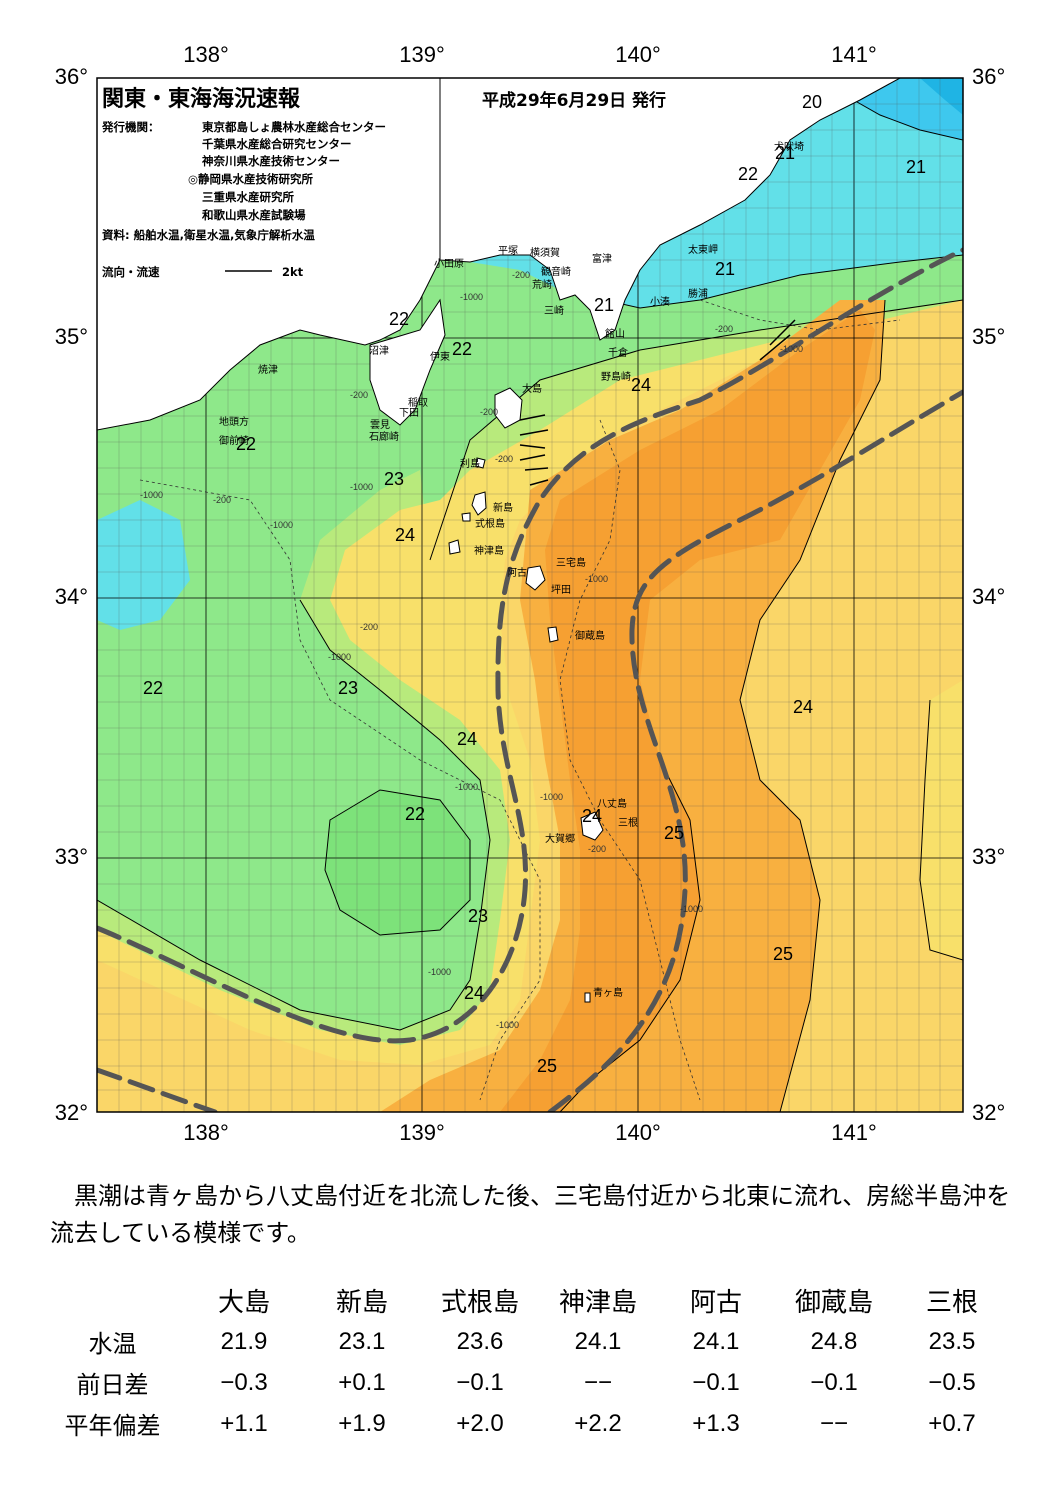 The height and width of the screenshot is (1503, 1064). What do you see at coordinates (597, 1303) in the screenshot?
I see `column-header: 神津島` at bounding box center [597, 1303].